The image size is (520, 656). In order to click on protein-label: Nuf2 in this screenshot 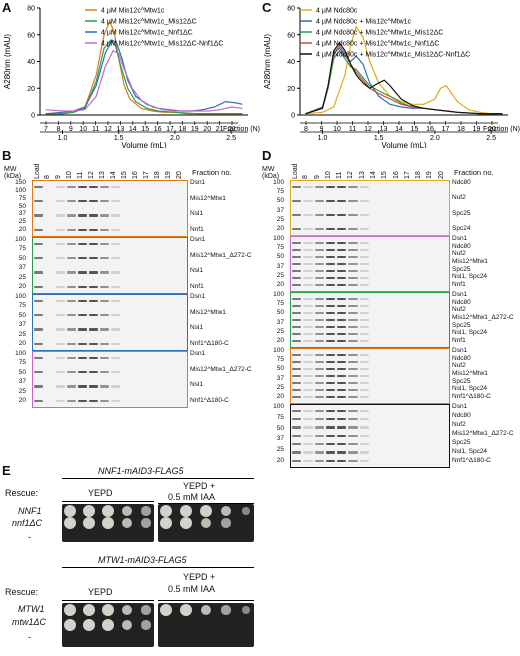, I will do `click(459, 424)`.